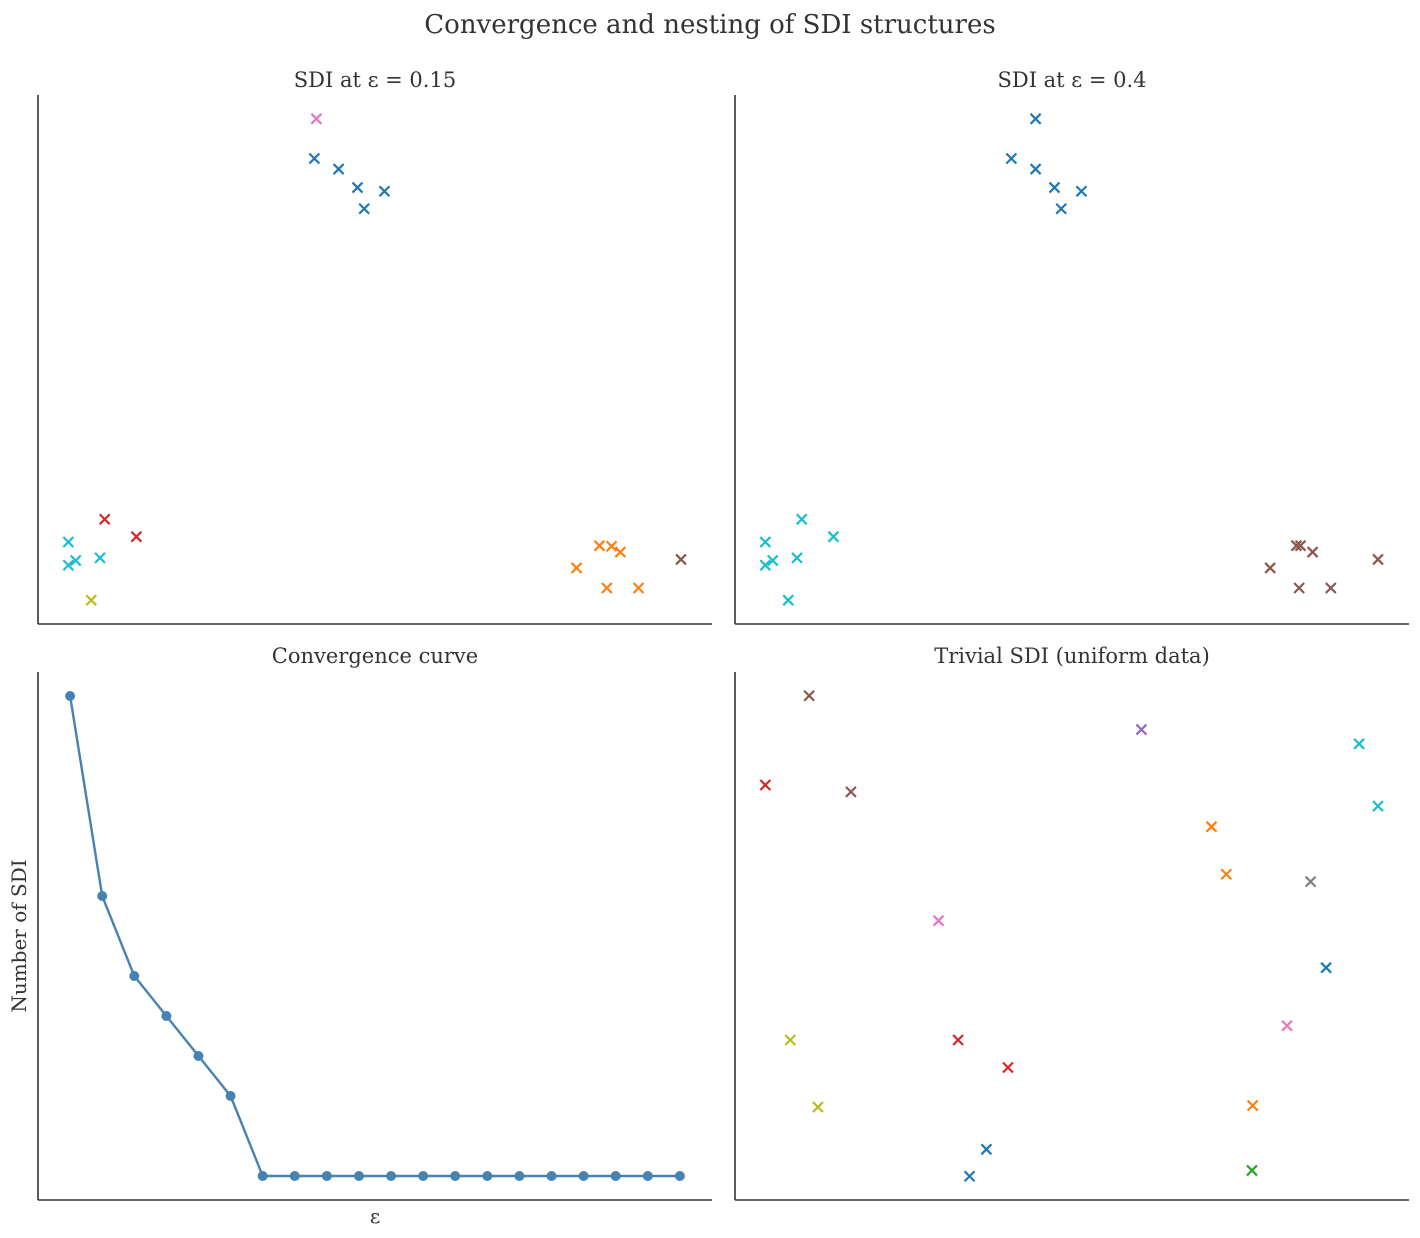 This screenshot has width=1420, height=1238. What do you see at coordinates (1071, 80) in the screenshot?
I see `panel-title: SDI at ε = 0.4` at bounding box center [1071, 80].